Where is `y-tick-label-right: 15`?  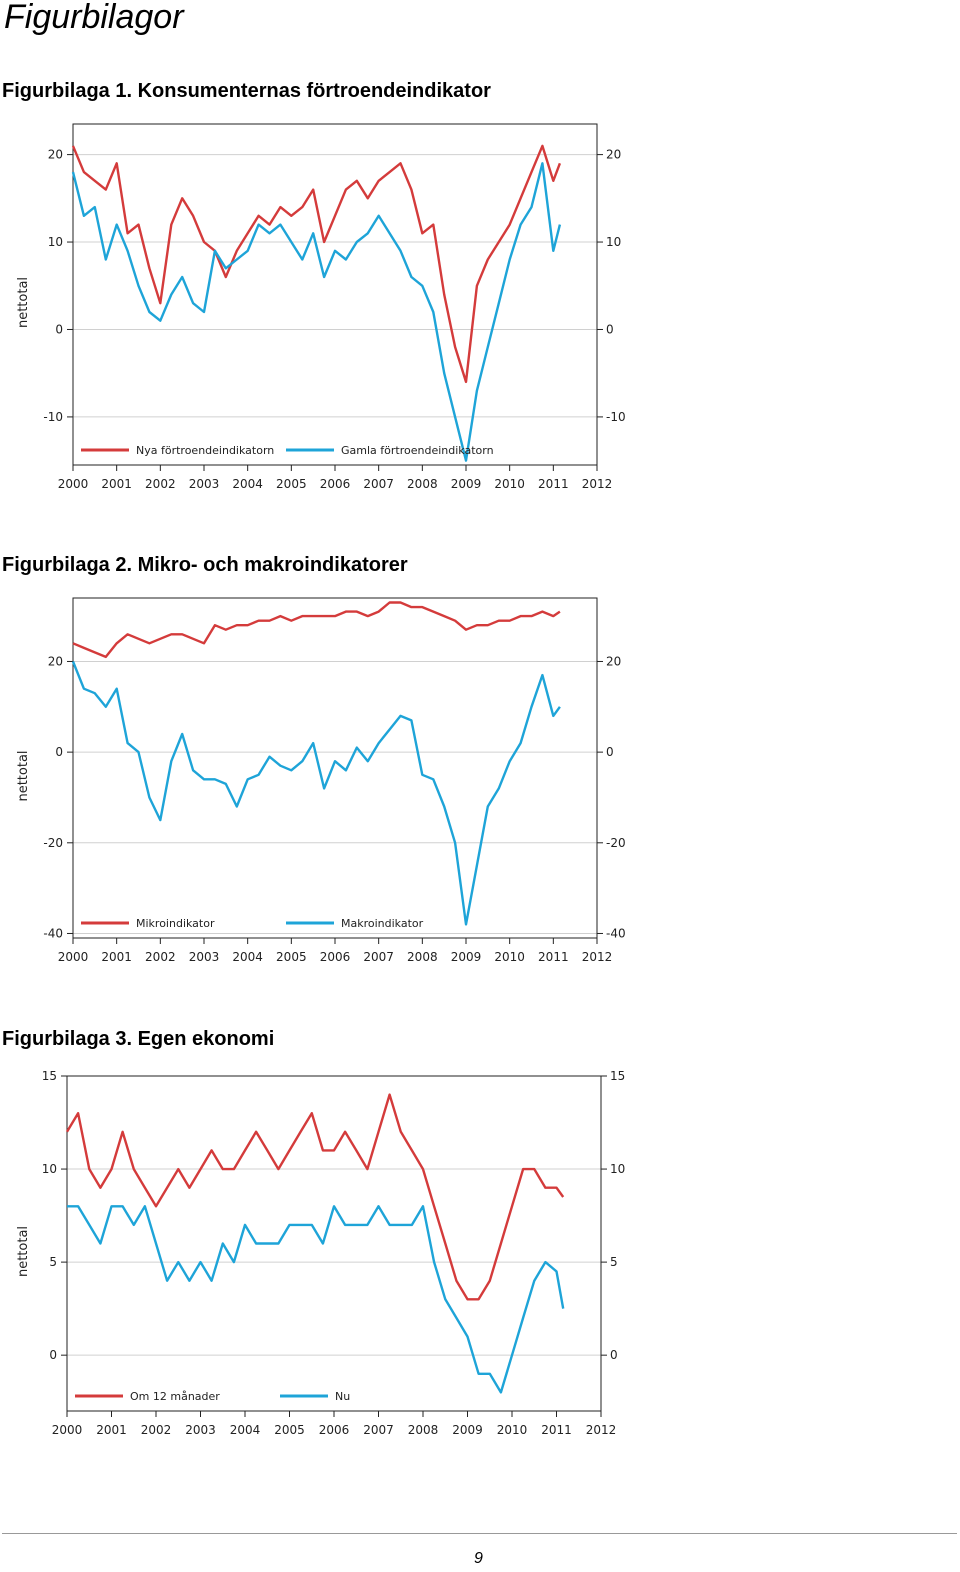
y-tick-label-right: 15 is located at coordinates (617, 1076).